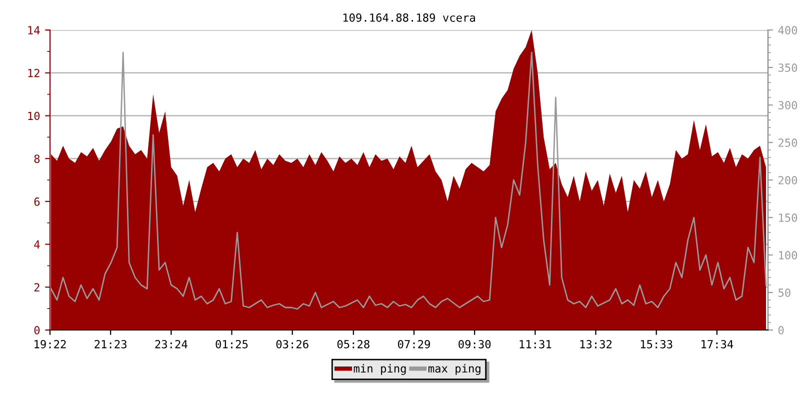 Image resolution: width=800 pixels, height=400 pixels. Describe the element at coordinates (596, 344) in the screenshot. I see `x-tick-label: 13:32` at that location.